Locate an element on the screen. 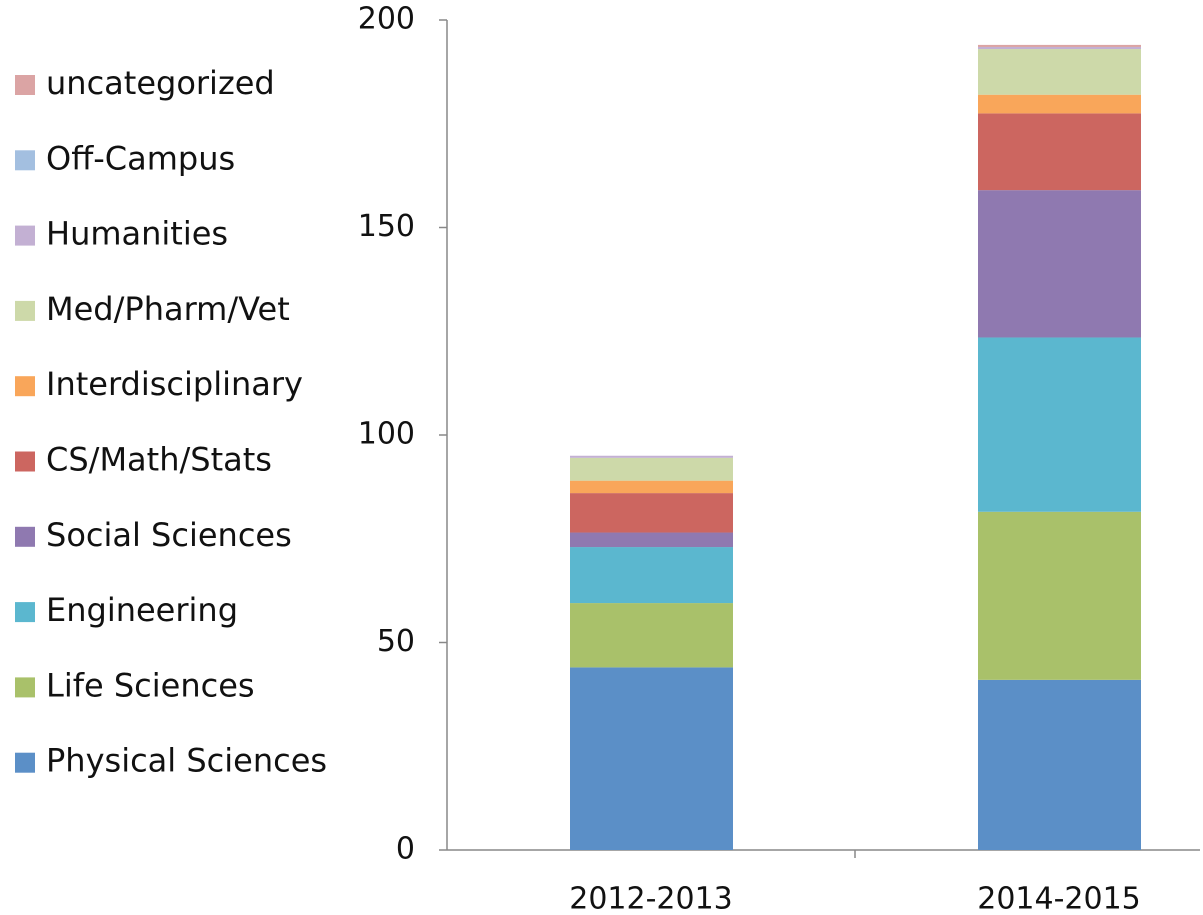 The width and height of the screenshot is (1203, 915). legend-label: Med/Pharm/Vet is located at coordinates (168, 309).